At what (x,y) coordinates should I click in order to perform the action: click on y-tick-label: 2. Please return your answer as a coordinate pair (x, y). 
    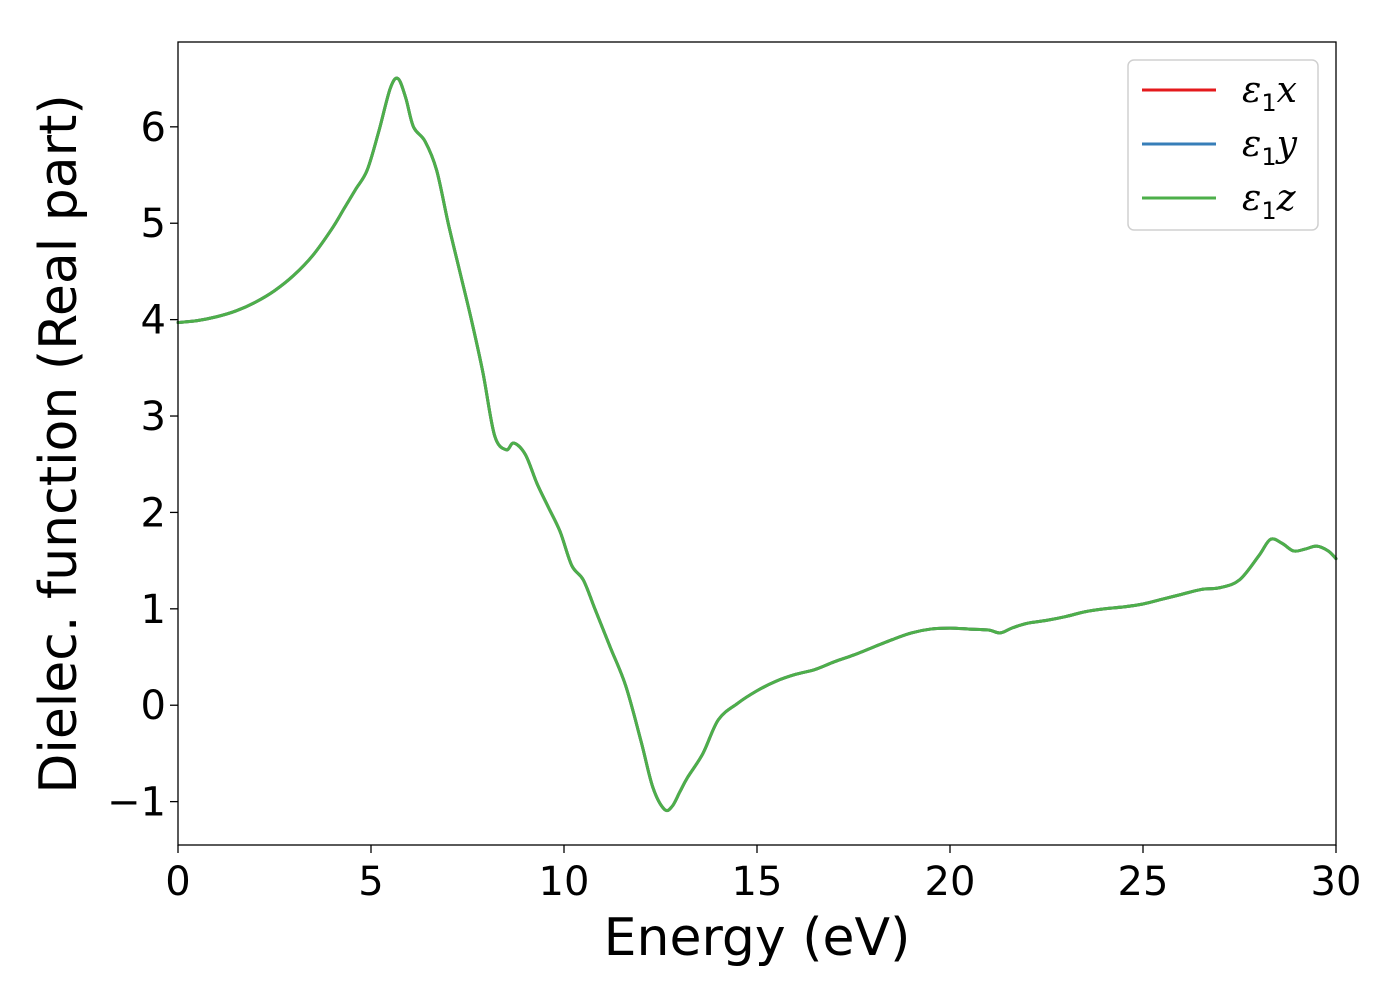
    Looking at the image, I should click on (153, 513).